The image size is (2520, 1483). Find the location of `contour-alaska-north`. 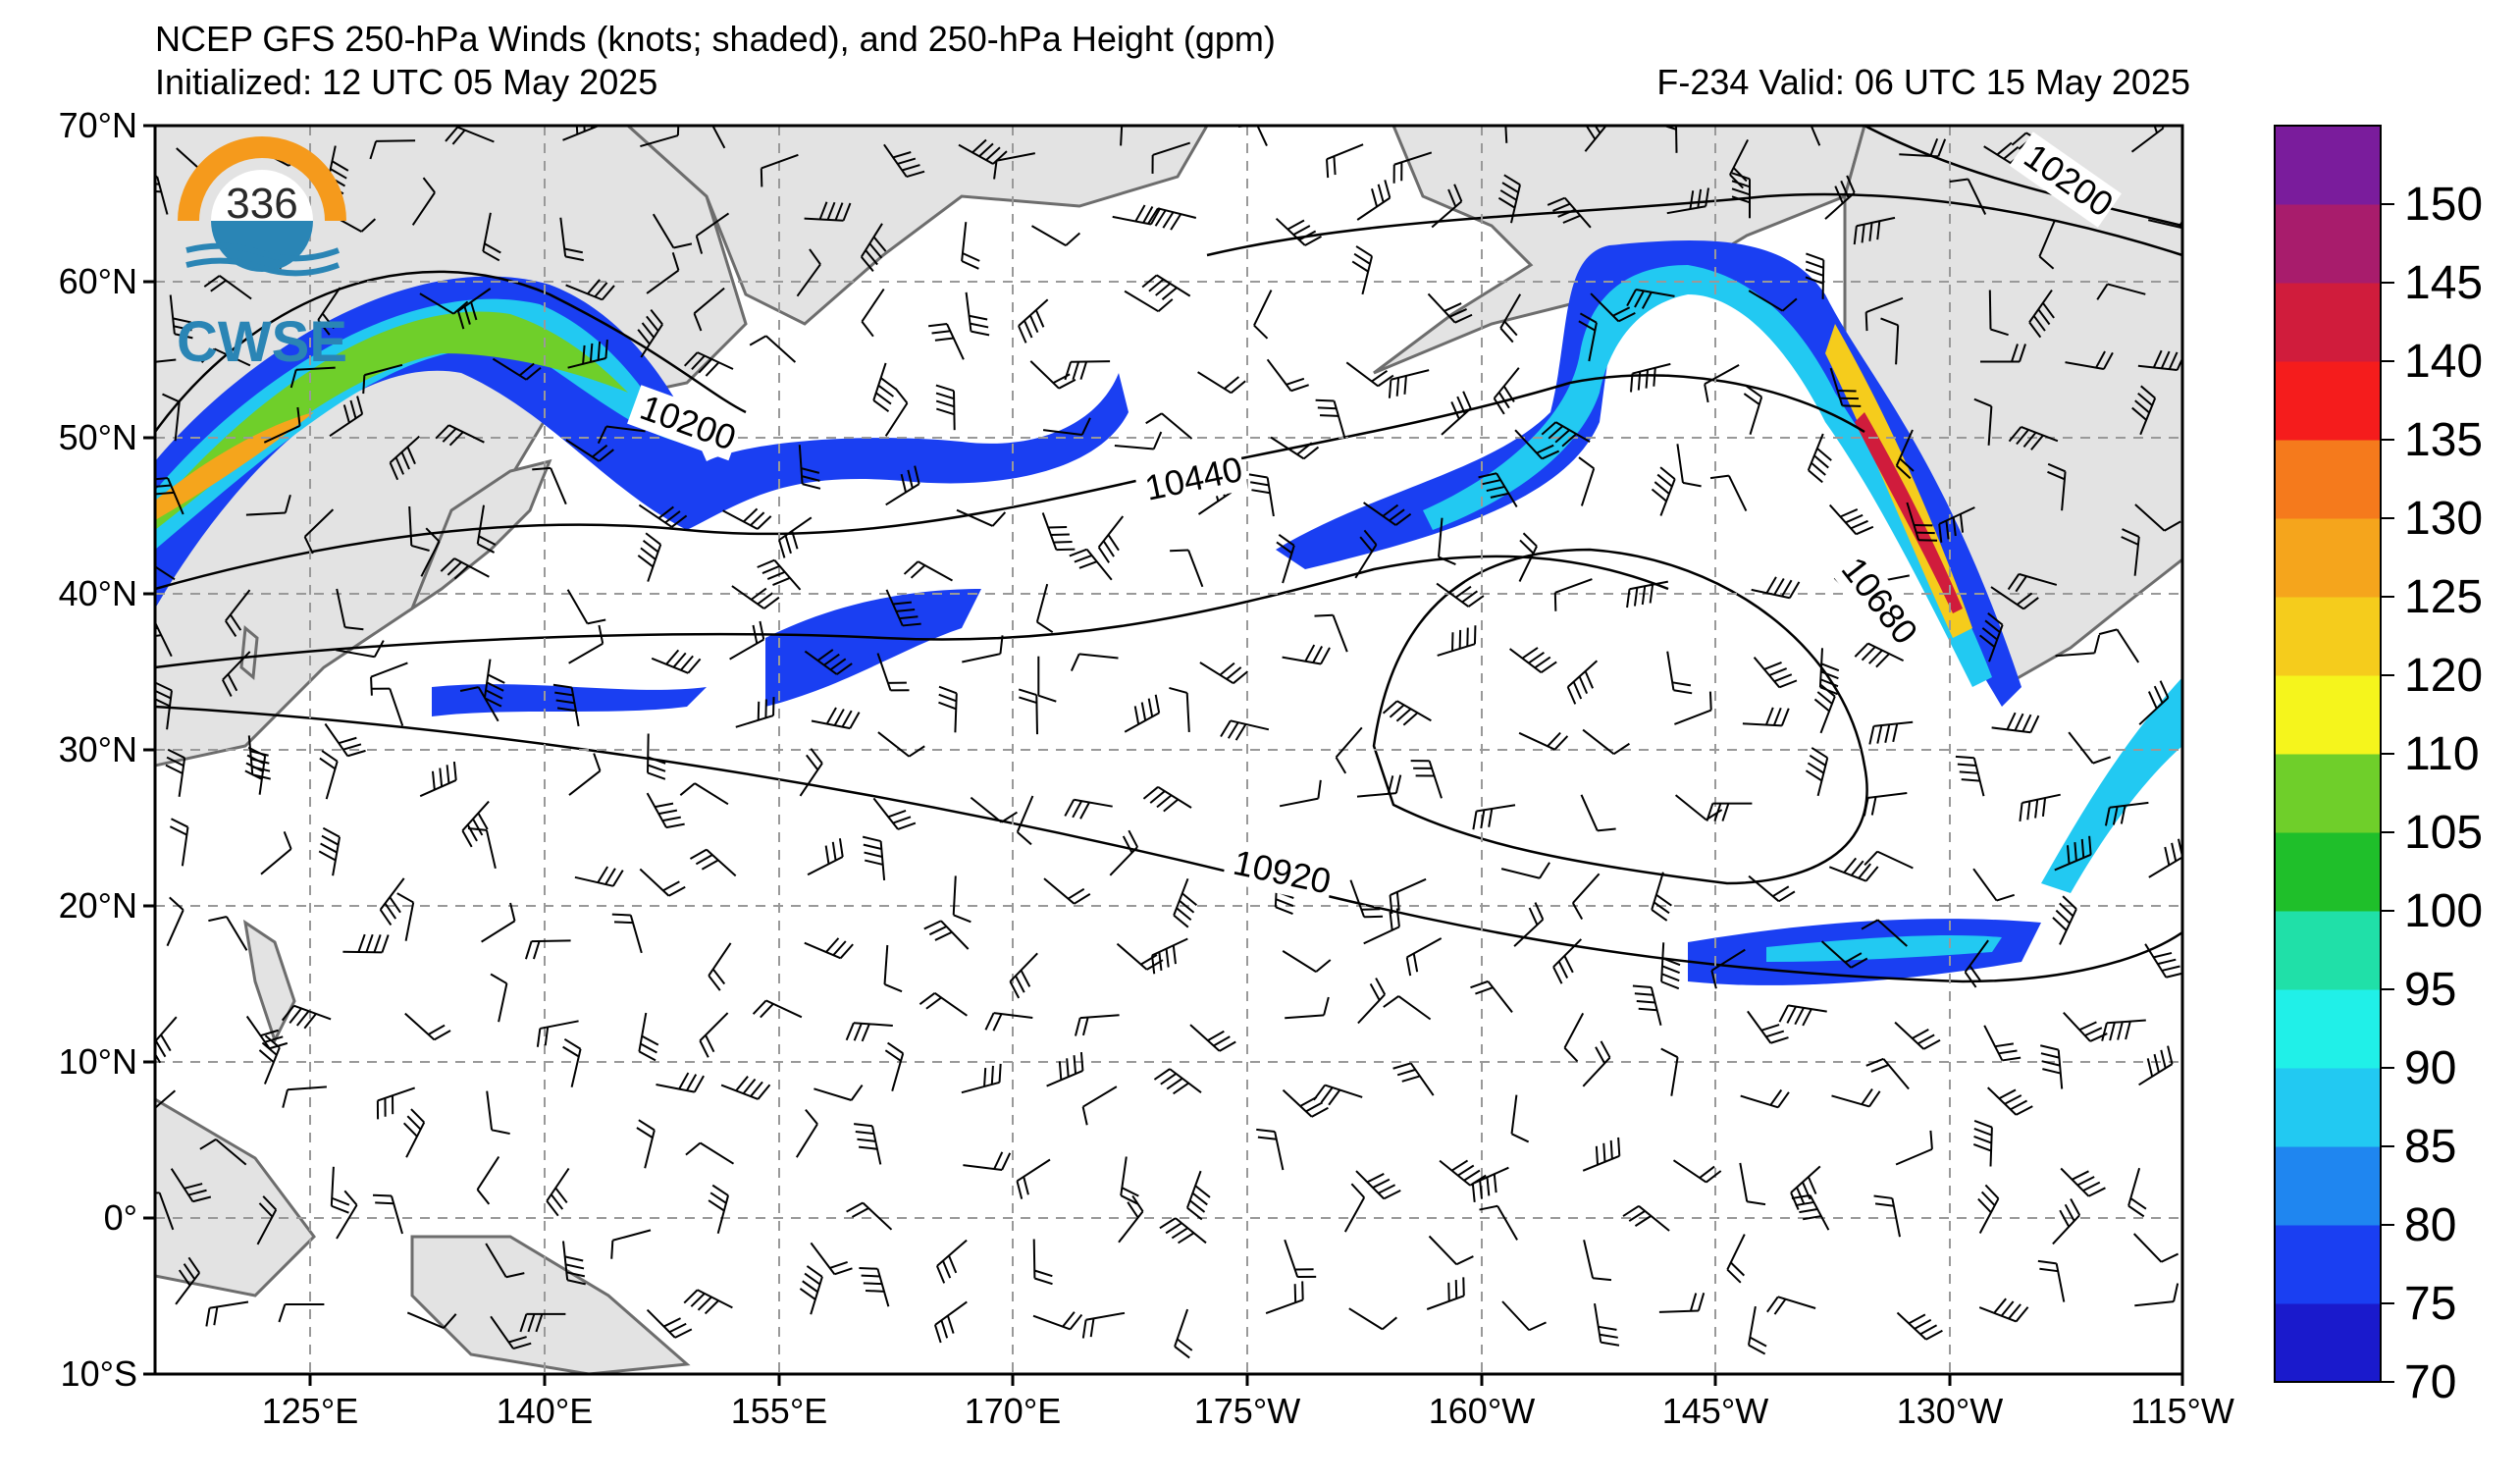

contour-alaska-north is located at coordinates (1694, 225).